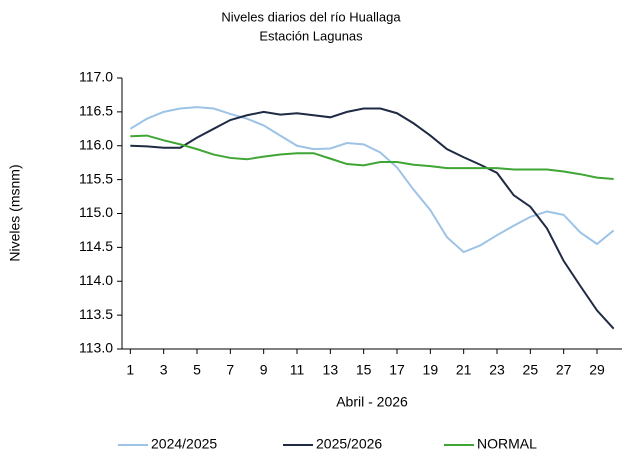  What do you see at coordinates (331, 370) in the screenshot?
I see `x-tick-label: 13` at bounding box center [331, 370].